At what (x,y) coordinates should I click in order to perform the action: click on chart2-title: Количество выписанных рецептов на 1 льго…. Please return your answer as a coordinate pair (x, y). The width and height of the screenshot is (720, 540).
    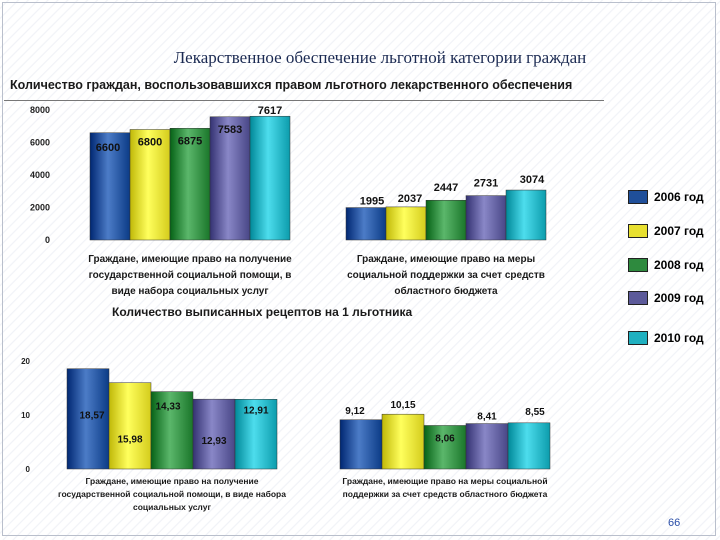
    Looking at the image, I should click on (262, 312).